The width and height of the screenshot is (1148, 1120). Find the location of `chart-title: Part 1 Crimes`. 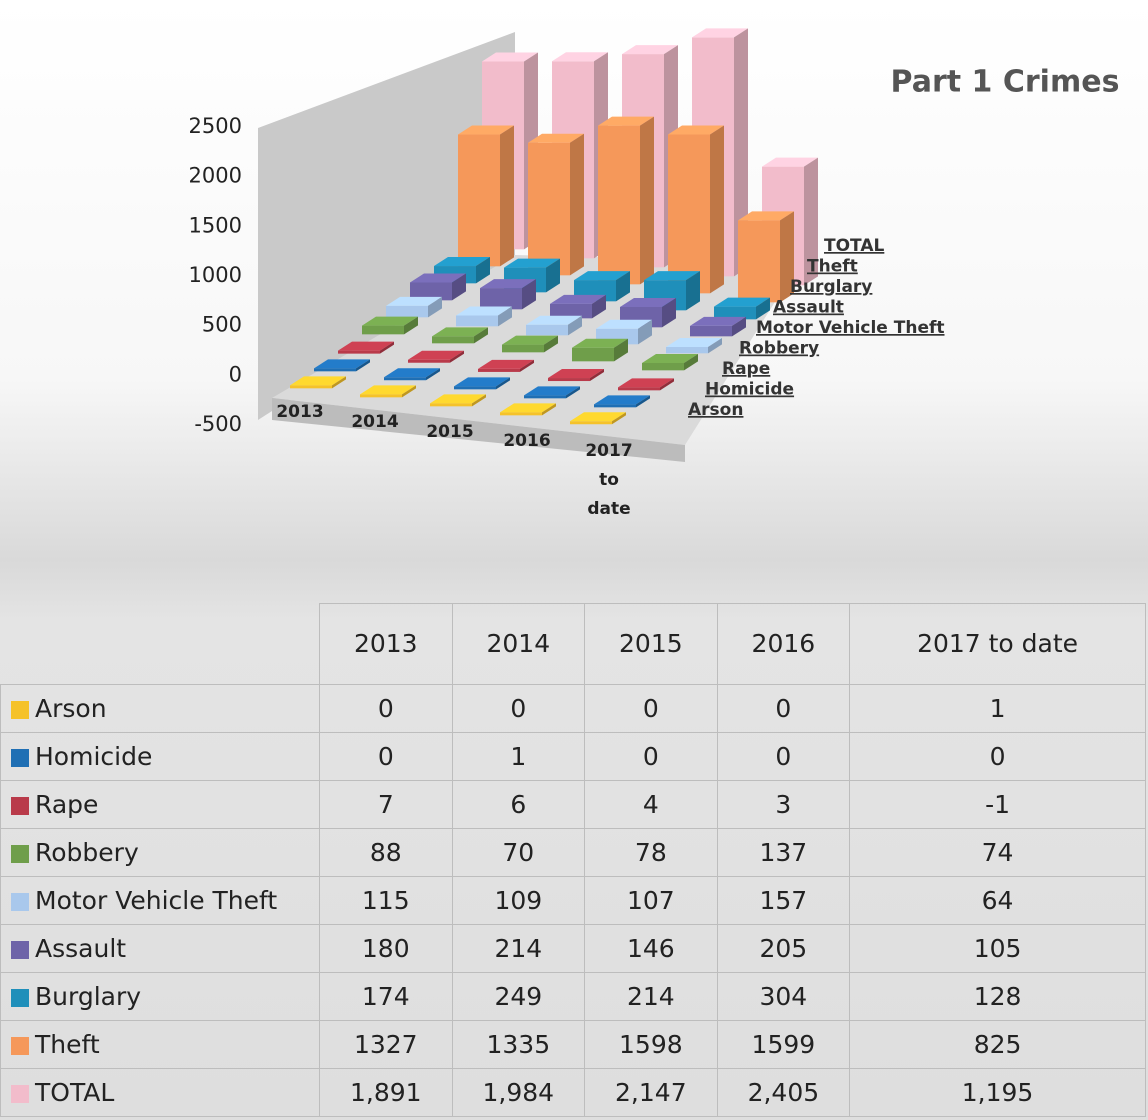

chart-title: Part 1 Crimes is located at coordinates (1005, 82).